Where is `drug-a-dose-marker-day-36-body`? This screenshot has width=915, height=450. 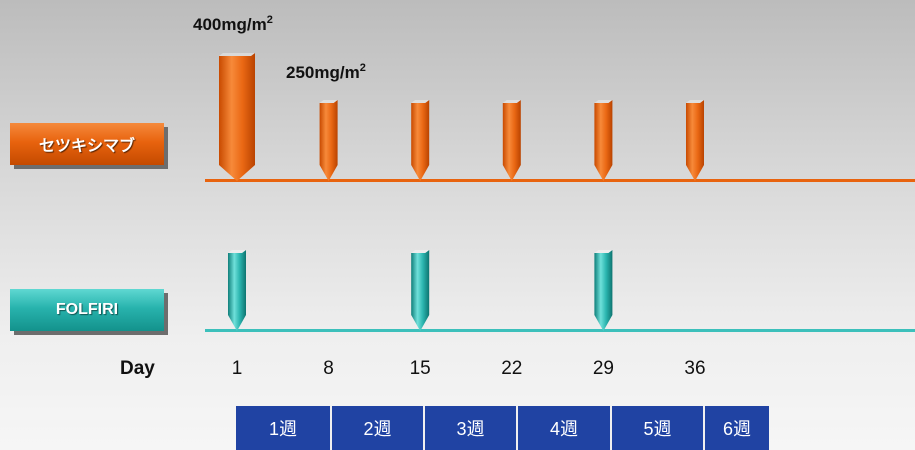
drug-a-dose-marker-day-36-body is located at coordinates (695, 140).